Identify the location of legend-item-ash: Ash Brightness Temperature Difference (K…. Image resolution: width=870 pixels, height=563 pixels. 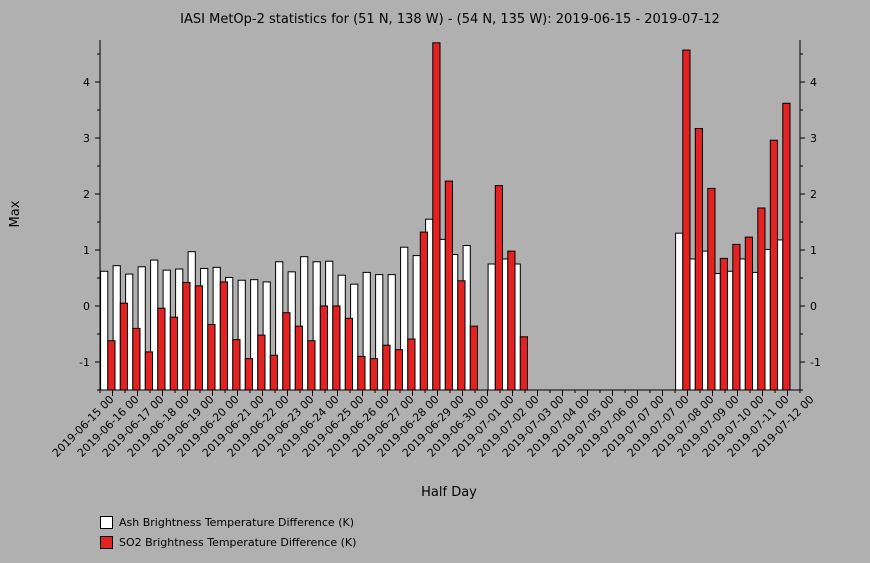
(228, 522).